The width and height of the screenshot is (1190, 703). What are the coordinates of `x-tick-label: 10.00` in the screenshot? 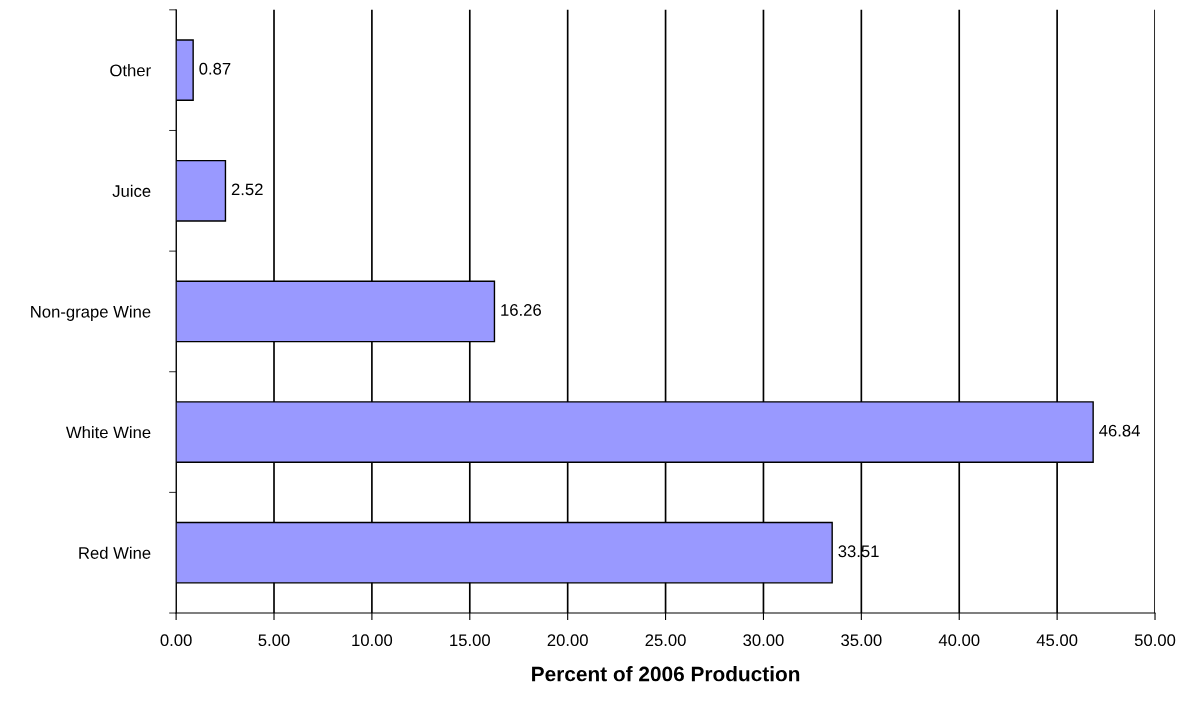 It's located at (372, 640).